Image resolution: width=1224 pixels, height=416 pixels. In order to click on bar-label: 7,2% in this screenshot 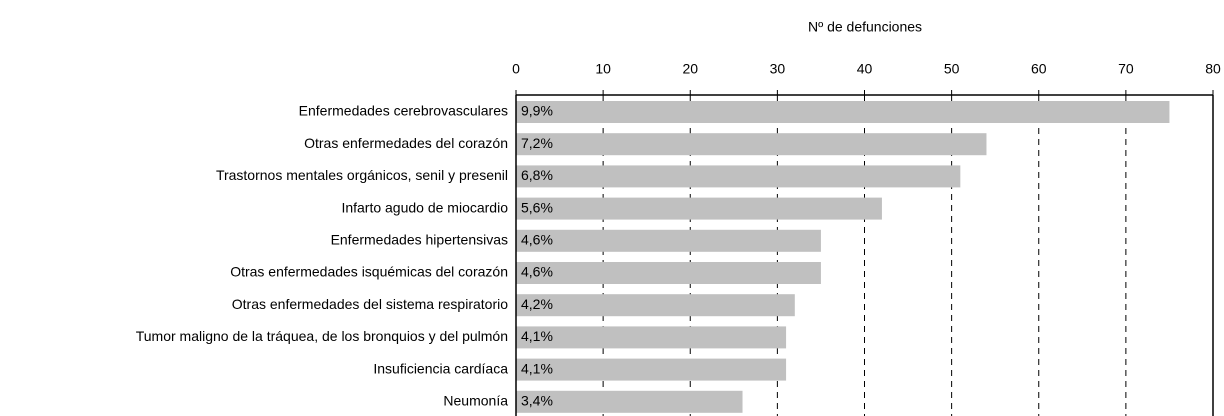, I will do `click(537, 143)`.